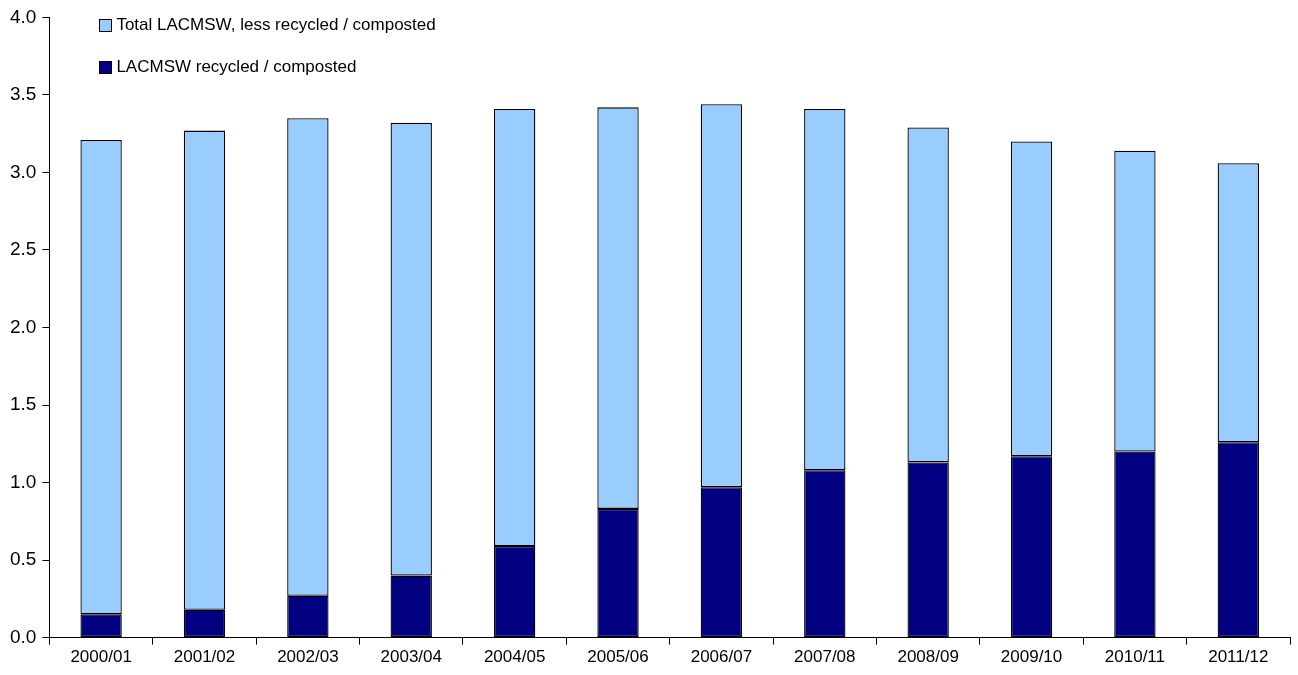  I want to click on x-tick-label: 2001/02, so click(204, 657).